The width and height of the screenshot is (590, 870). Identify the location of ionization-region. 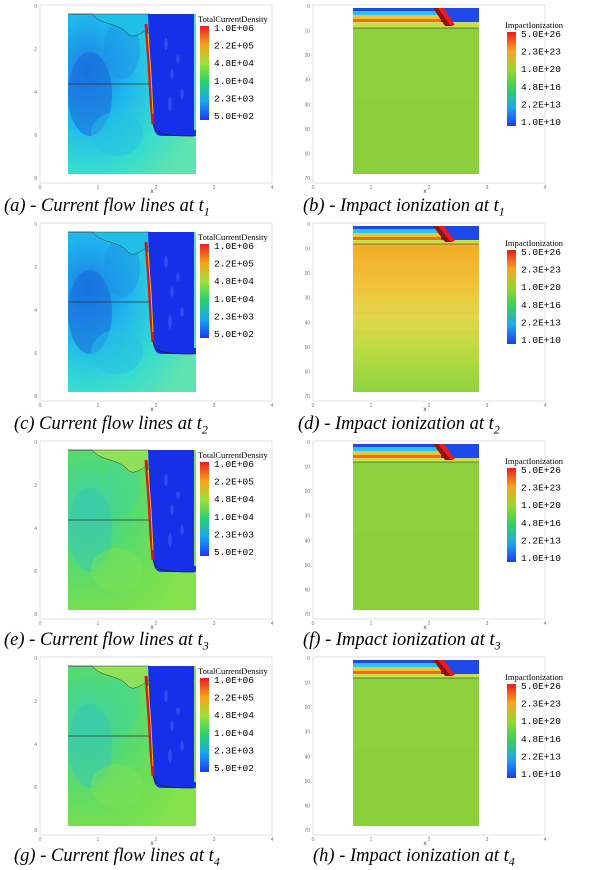
(416, 309).